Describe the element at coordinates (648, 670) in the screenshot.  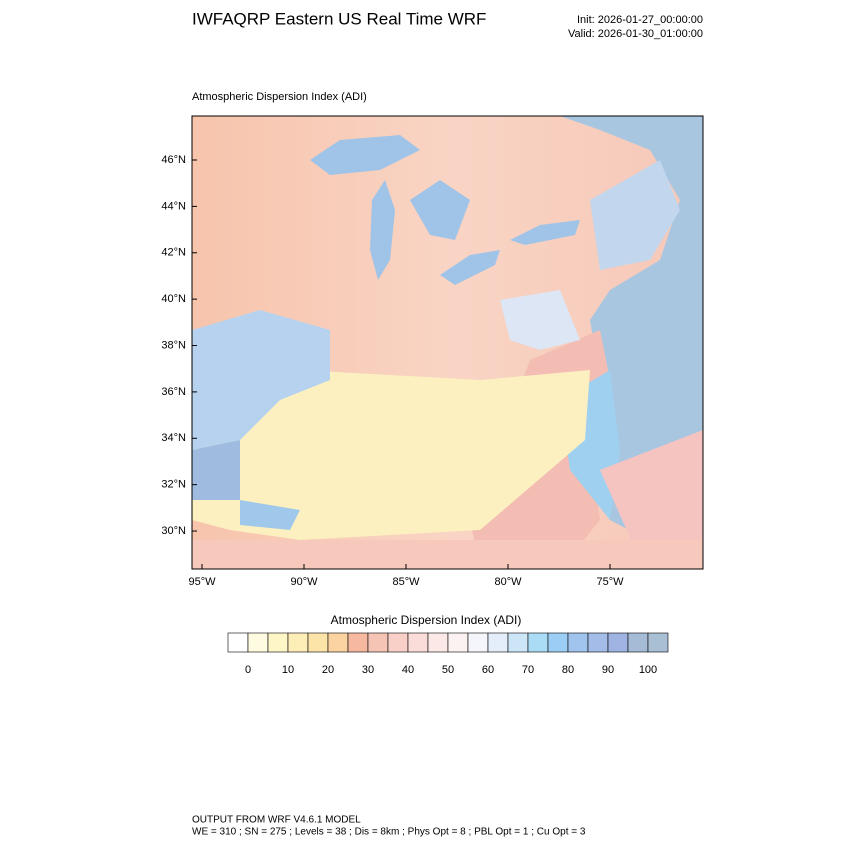
I see `colorbar-label: 100` at that location.